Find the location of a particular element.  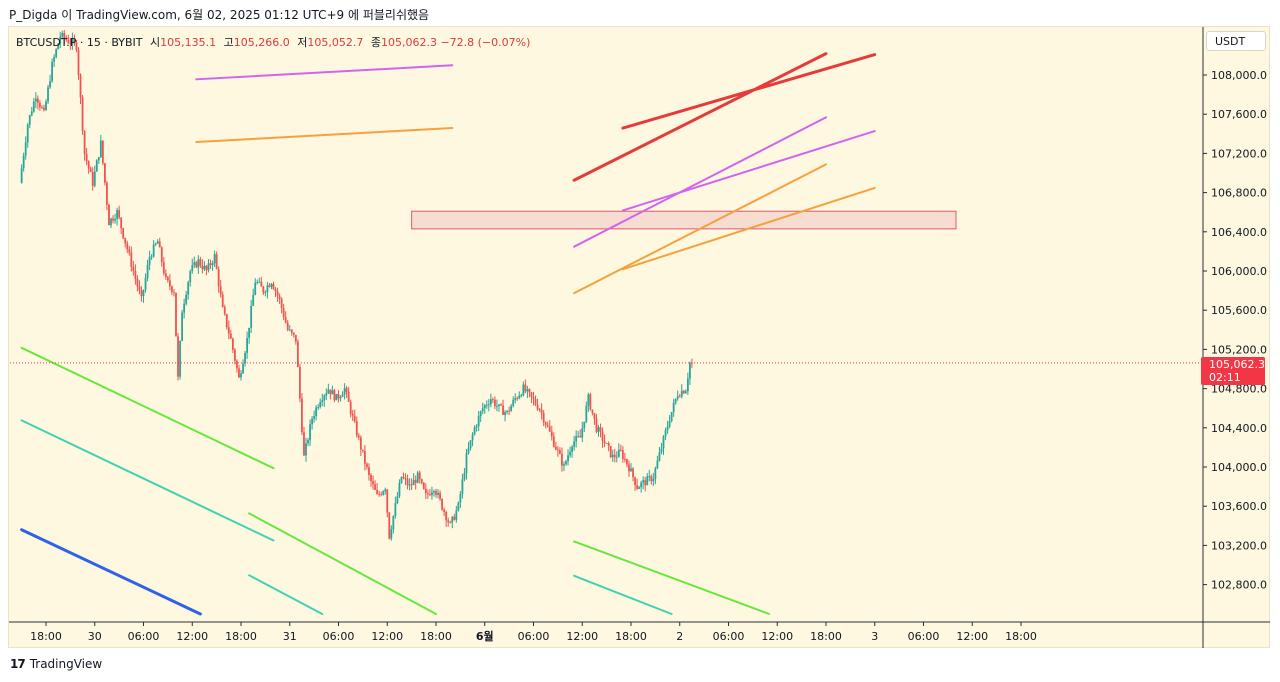

last-price-value: 105,062.3 is located at coordinates (1237, 364).